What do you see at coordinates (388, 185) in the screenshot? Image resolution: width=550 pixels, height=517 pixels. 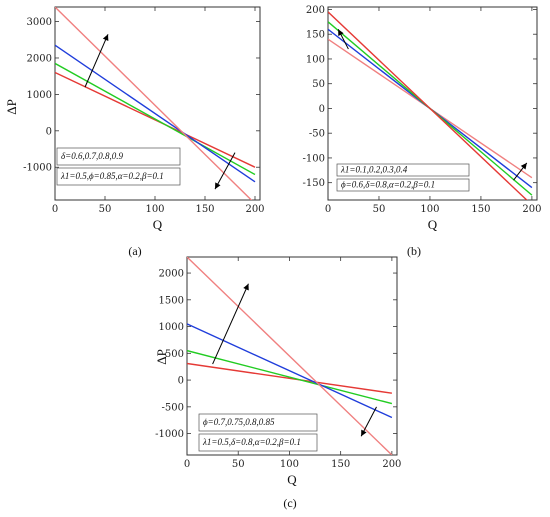 I see `annotation-text: ϕ=0.6,δ=0.8,α=0.2,β=0.1` at bounding box center [388, 185].